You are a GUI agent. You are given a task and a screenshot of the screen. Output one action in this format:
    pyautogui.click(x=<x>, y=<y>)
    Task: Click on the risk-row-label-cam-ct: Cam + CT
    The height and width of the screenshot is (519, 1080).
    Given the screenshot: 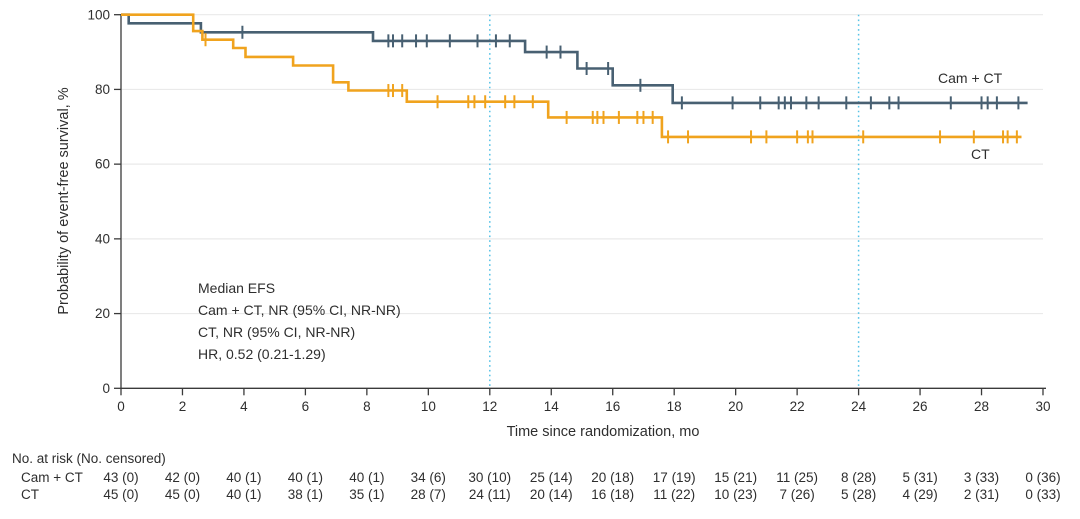 What is the action you would take?
    pyautogui.click(x=52, y=477)
    